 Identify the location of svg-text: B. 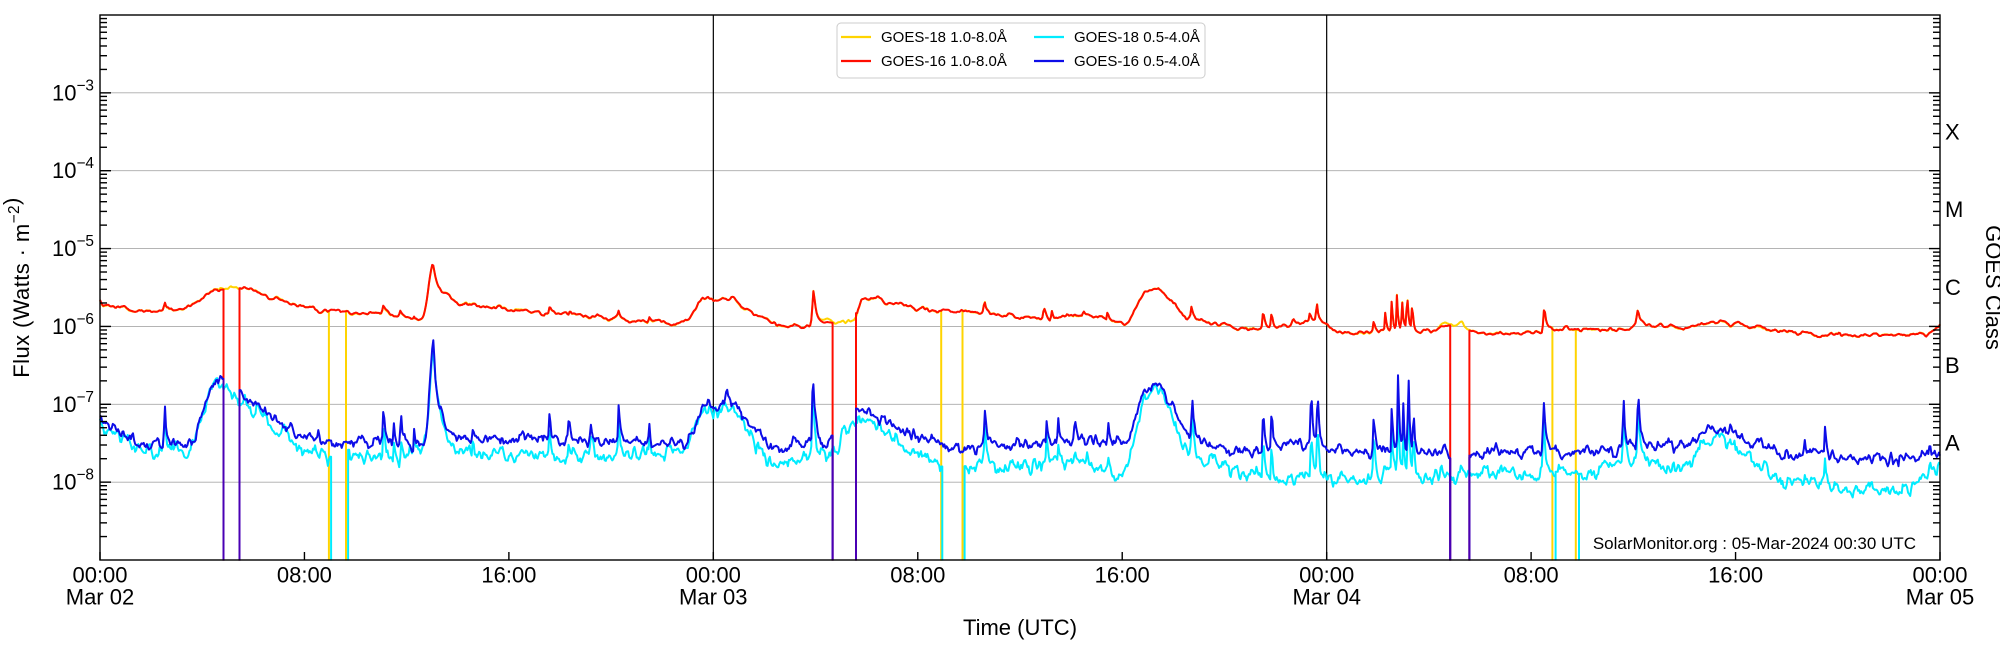
(1952, 365).